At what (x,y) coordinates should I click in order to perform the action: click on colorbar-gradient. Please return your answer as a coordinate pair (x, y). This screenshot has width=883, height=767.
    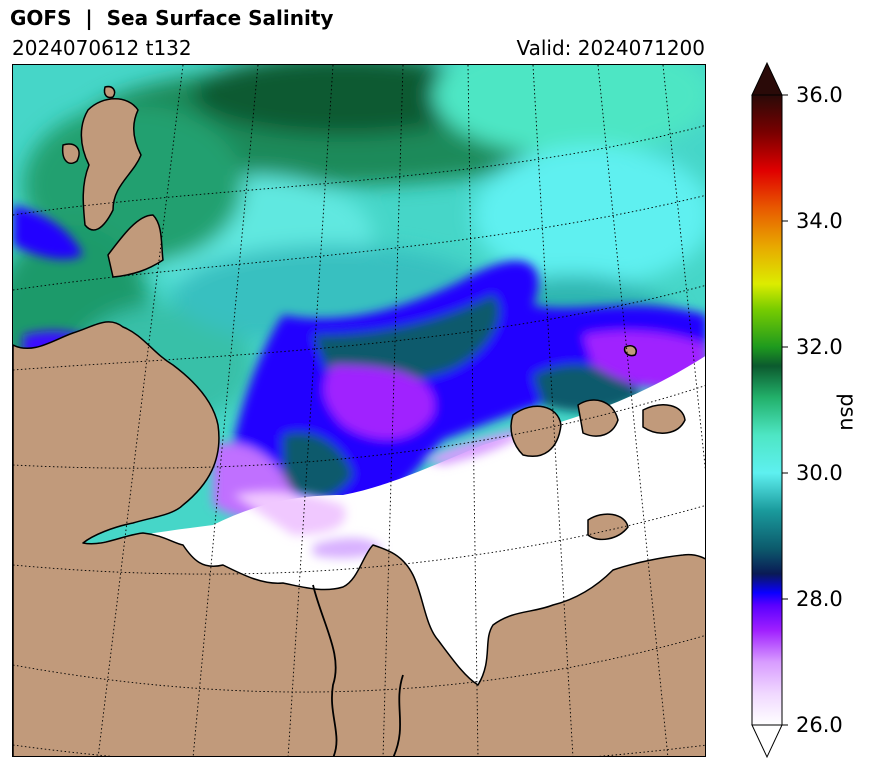
    Looking at the image, I should click on (767, 410).